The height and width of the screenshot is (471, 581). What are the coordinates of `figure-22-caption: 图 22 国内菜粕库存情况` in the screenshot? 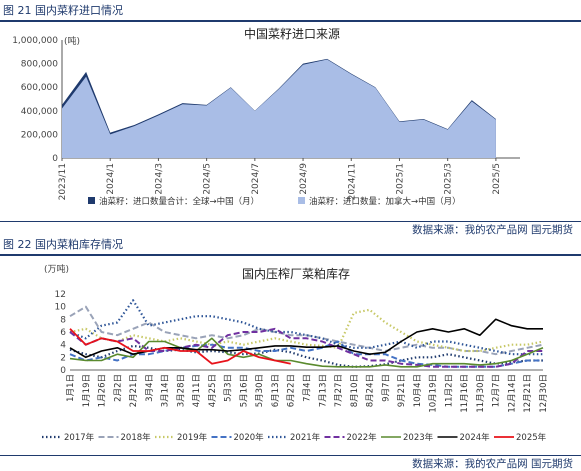 It's located at (63, 244).